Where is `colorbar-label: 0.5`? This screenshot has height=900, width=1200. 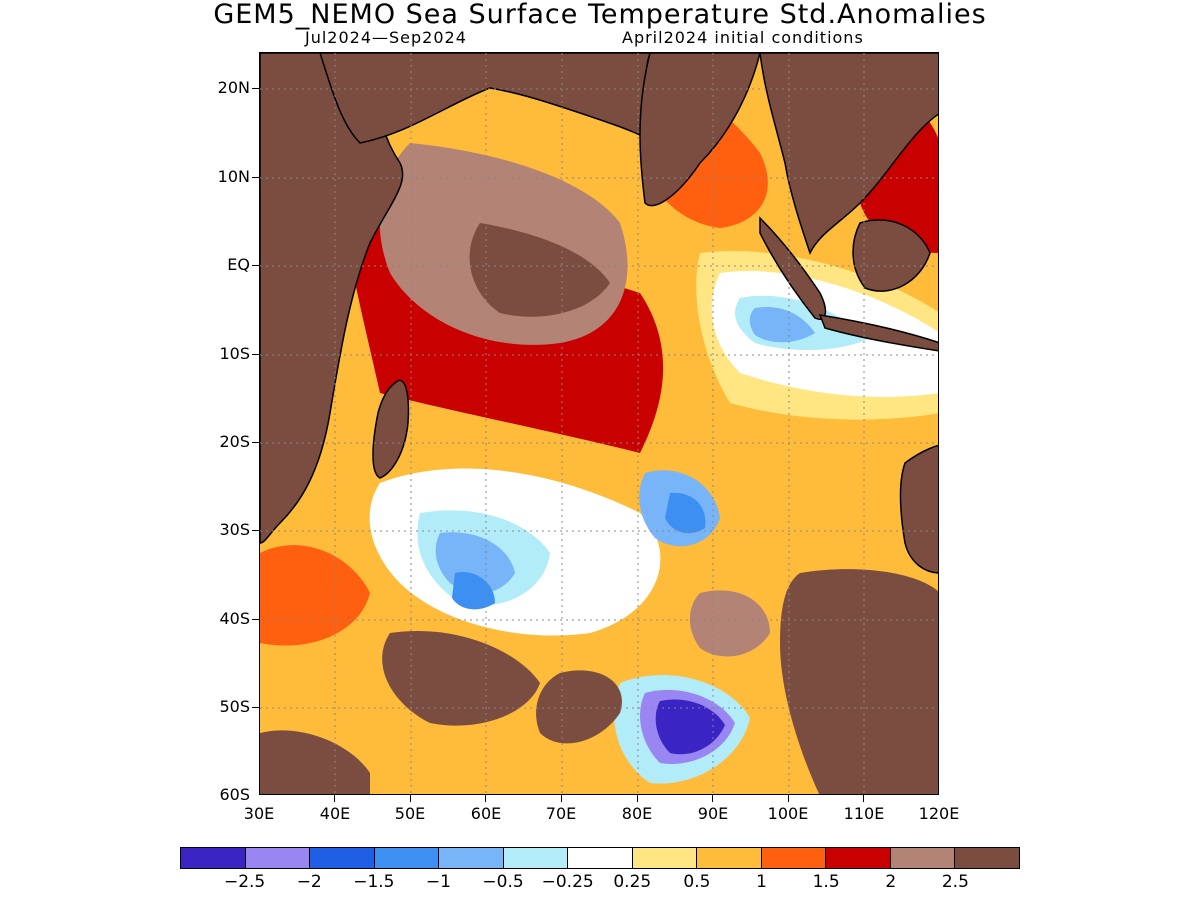 colorbar-label: 0.5 is located at coordinates (697, 882).